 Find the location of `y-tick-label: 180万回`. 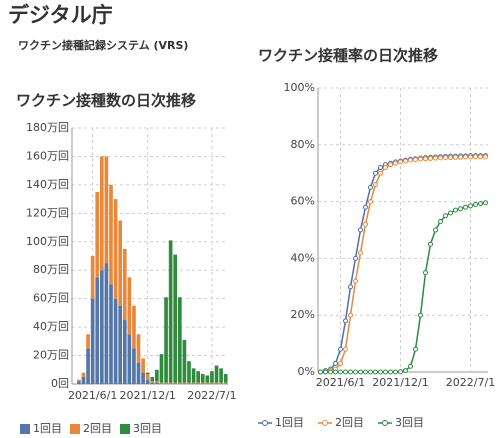

y-tick-label: 180万回 is located at coordinates (47, 127).